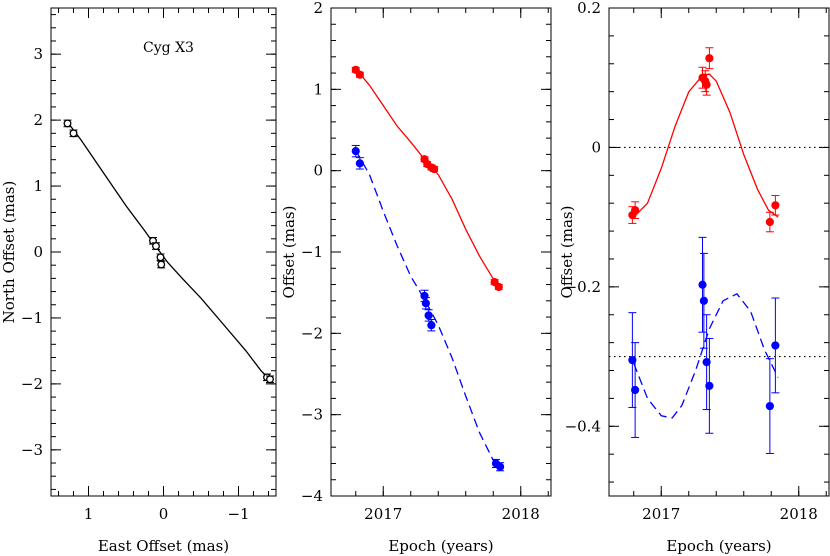  I want to click on x-tick-label: 0, so click(164, 514).